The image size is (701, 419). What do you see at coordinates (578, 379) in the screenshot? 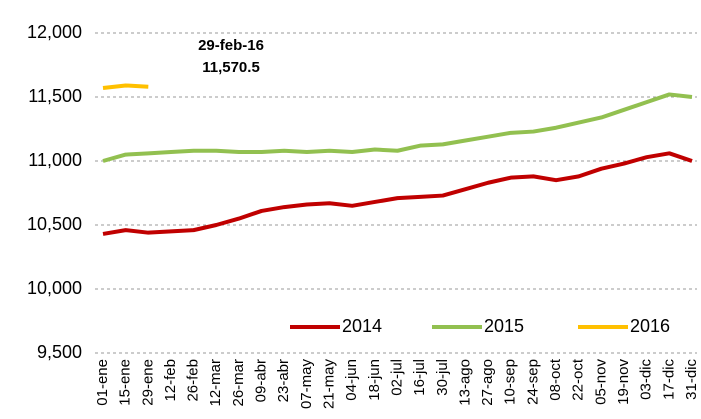
I see `x-tick-label: 22-oct` at bounding box center [578, 379].